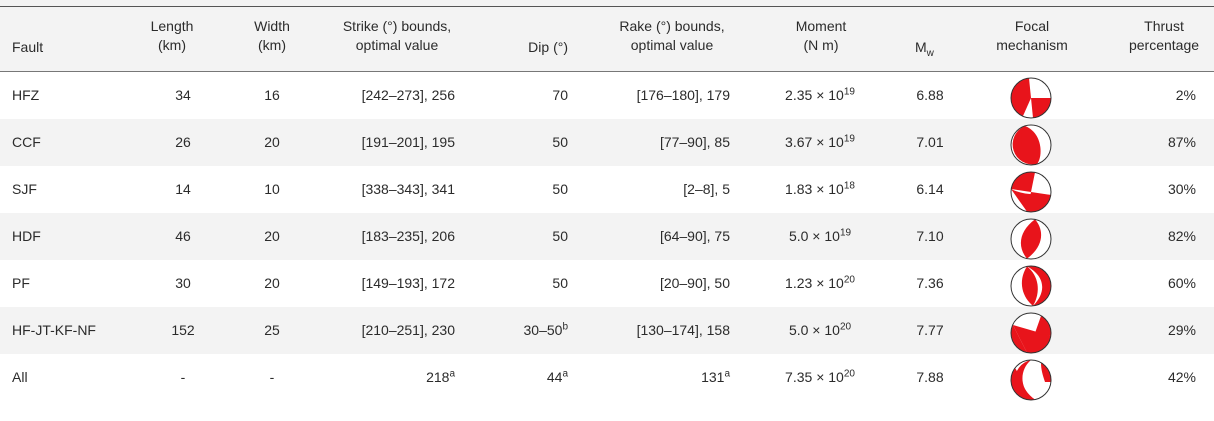 Image resolution: width=1214 pixels, height=421 pixels. What do you see at coordinates (272, 95) in the screenshot?
I see `width-cell: 16` at bounding box center [272, 95].